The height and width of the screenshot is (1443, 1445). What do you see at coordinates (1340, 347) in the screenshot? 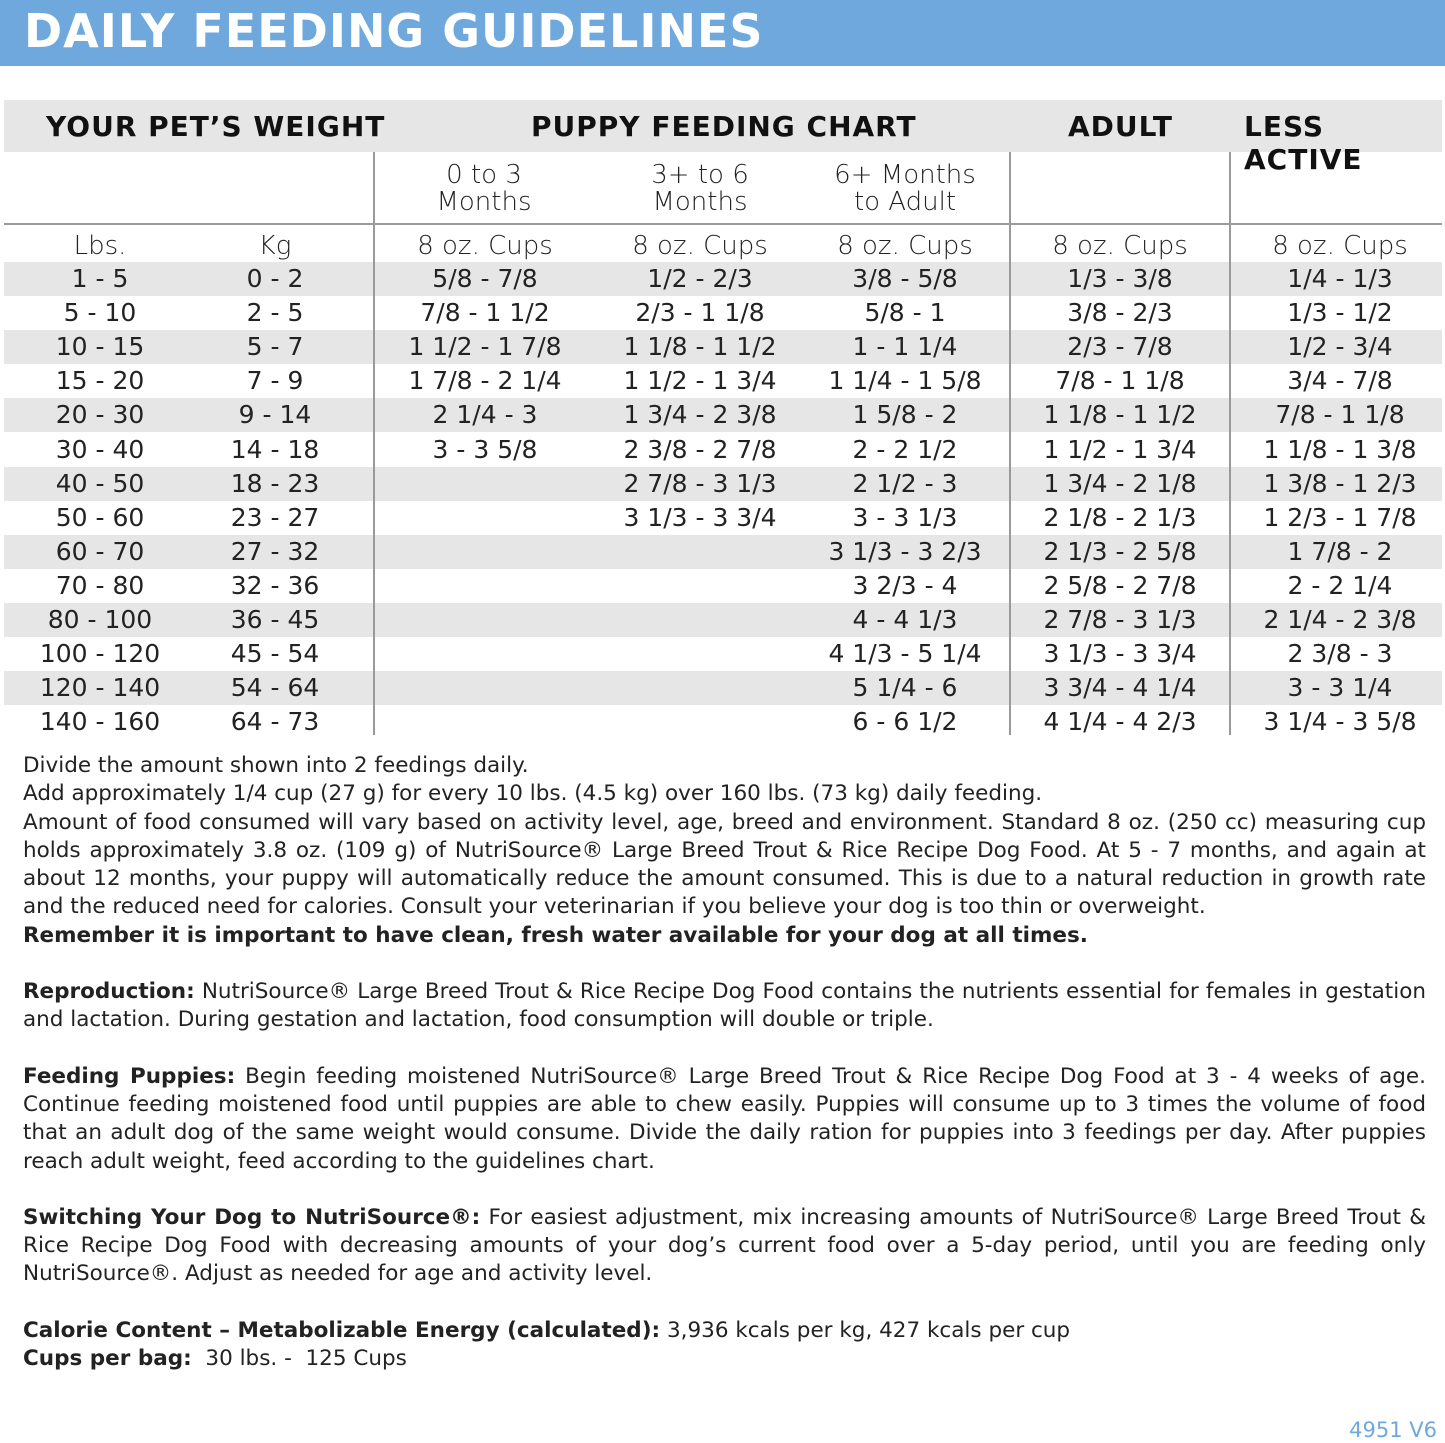
I see `cell-less-active: 1/2 - 3/4` at bounding box center [1340, 347].